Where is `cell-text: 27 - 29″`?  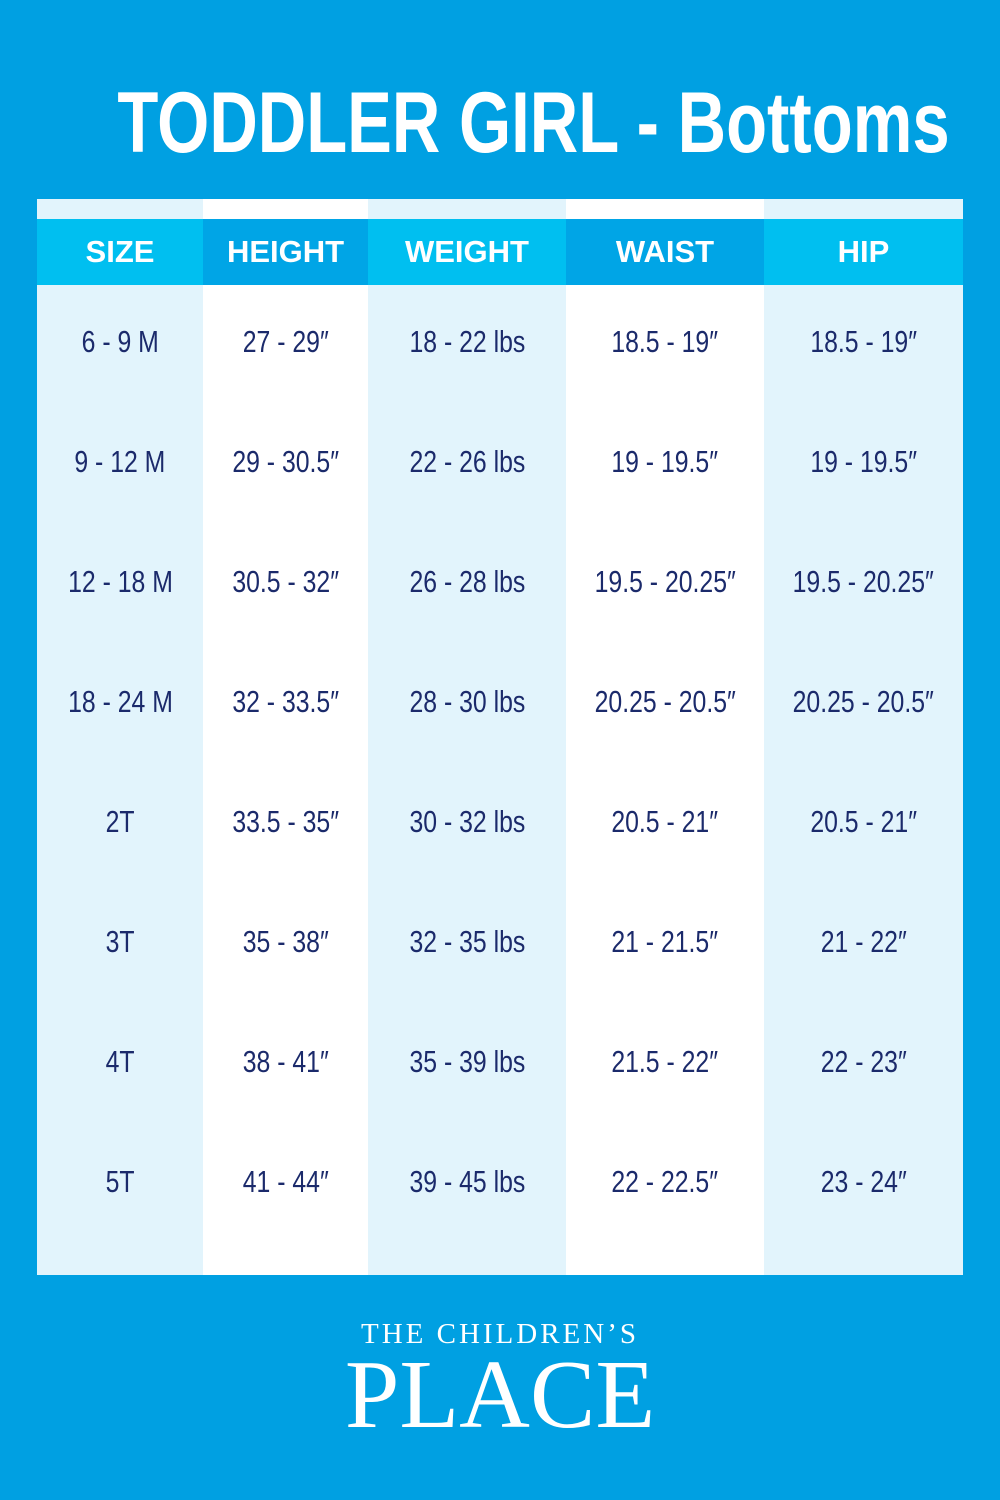
cell-text: 27 - 29″ is located at coordinates (285, 341).